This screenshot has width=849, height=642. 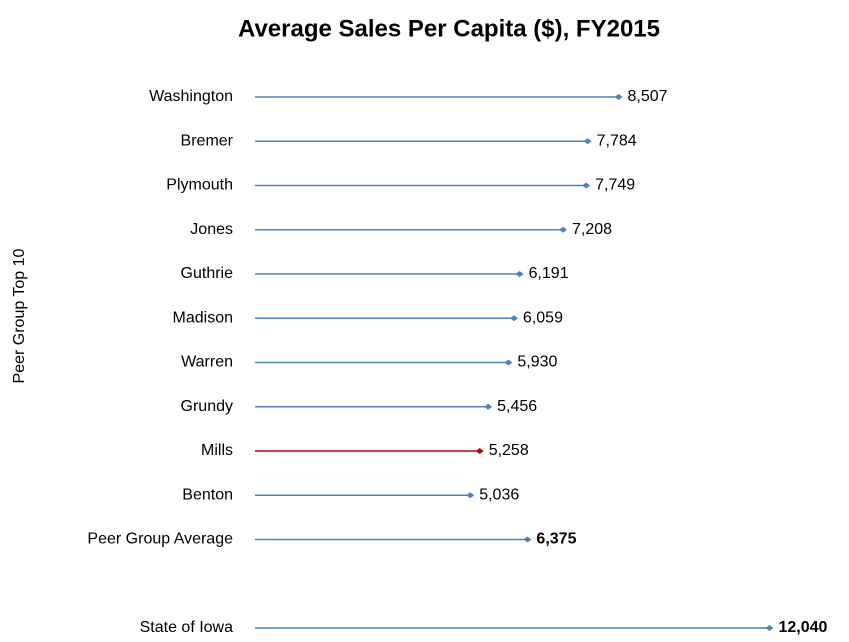 What do you see at coordinates (207, 406) in the screenshot?
I see `category-label: Grundy` at bounding box center [207, 406].